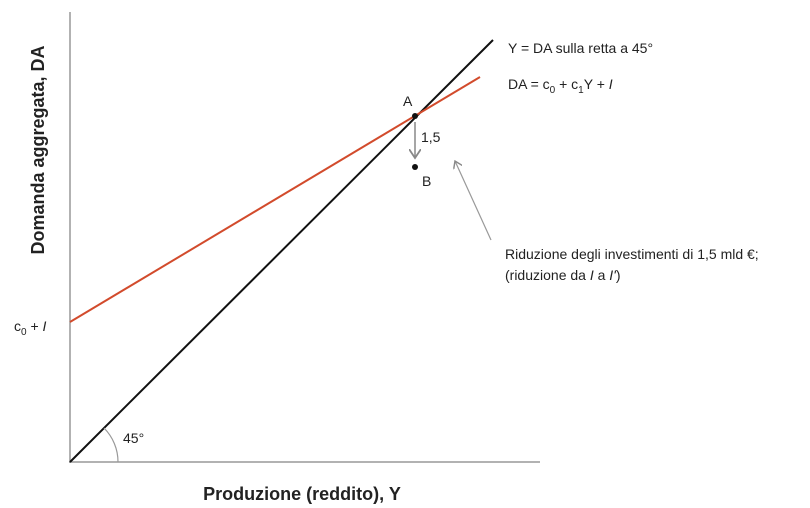 Image resolution: width=810 pixels, height=508 pixels. I want to click on angle-arc, so click(111, 445).